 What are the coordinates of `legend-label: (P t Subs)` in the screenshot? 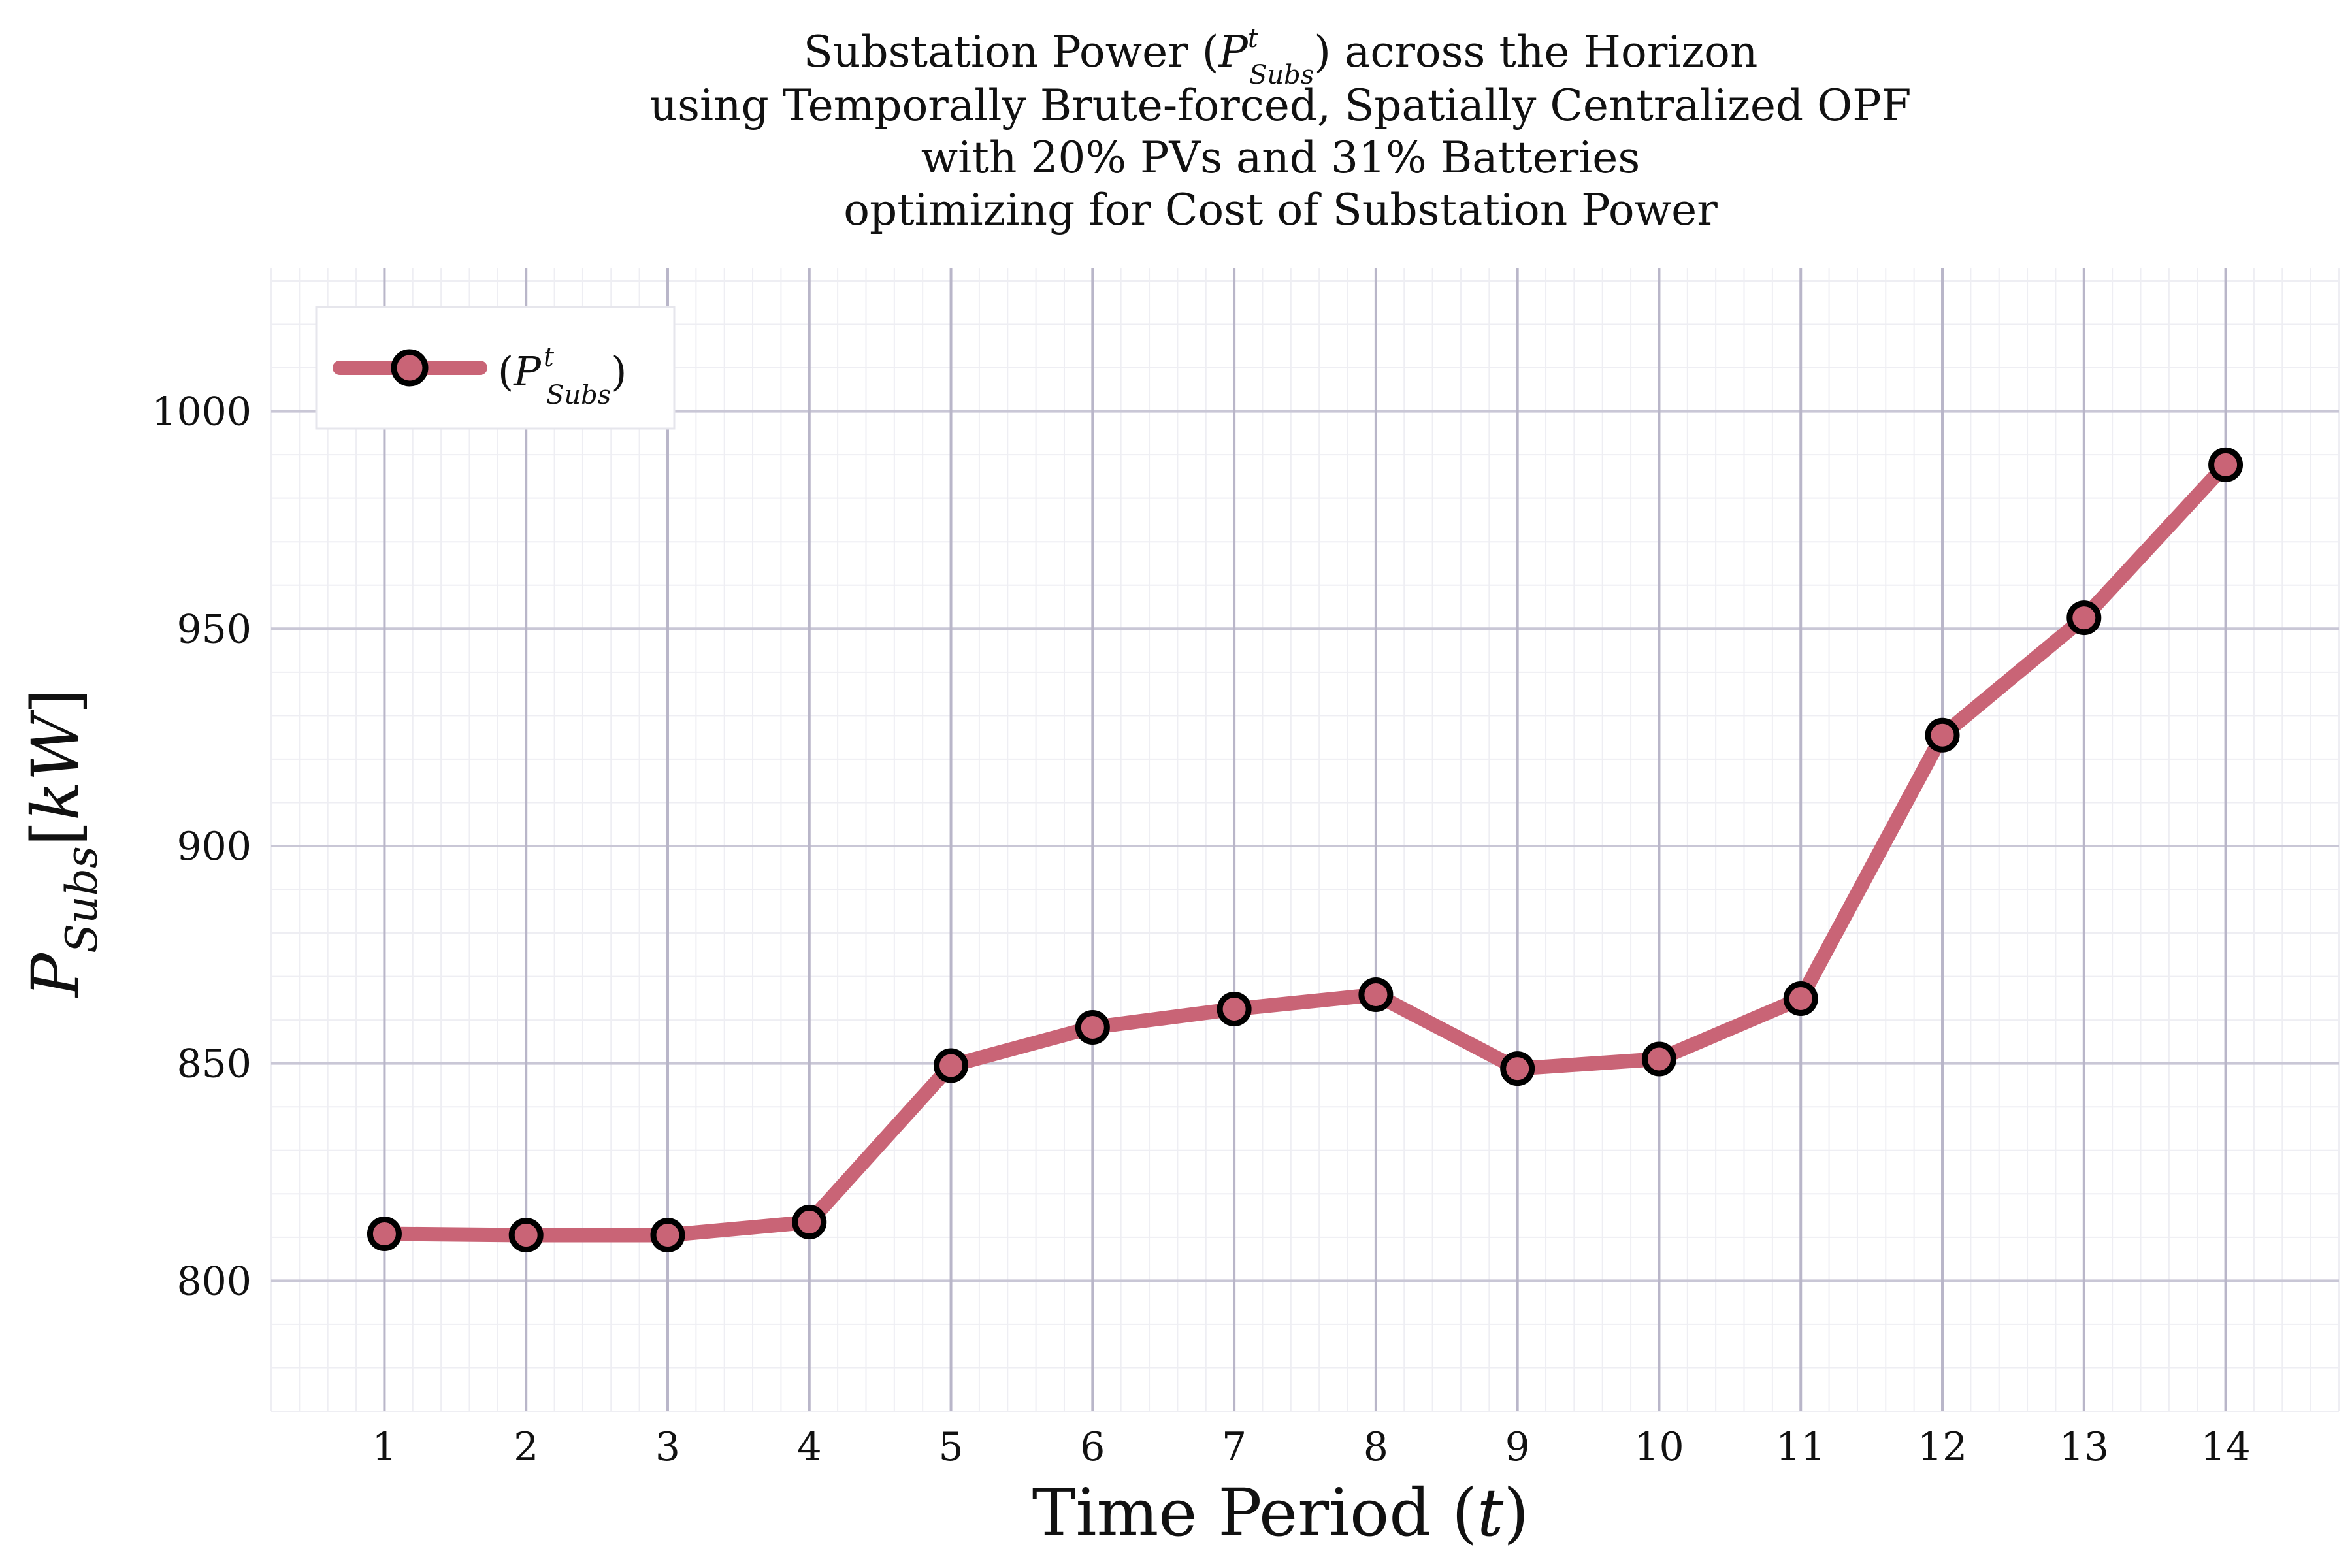 It's located at (562, 376).